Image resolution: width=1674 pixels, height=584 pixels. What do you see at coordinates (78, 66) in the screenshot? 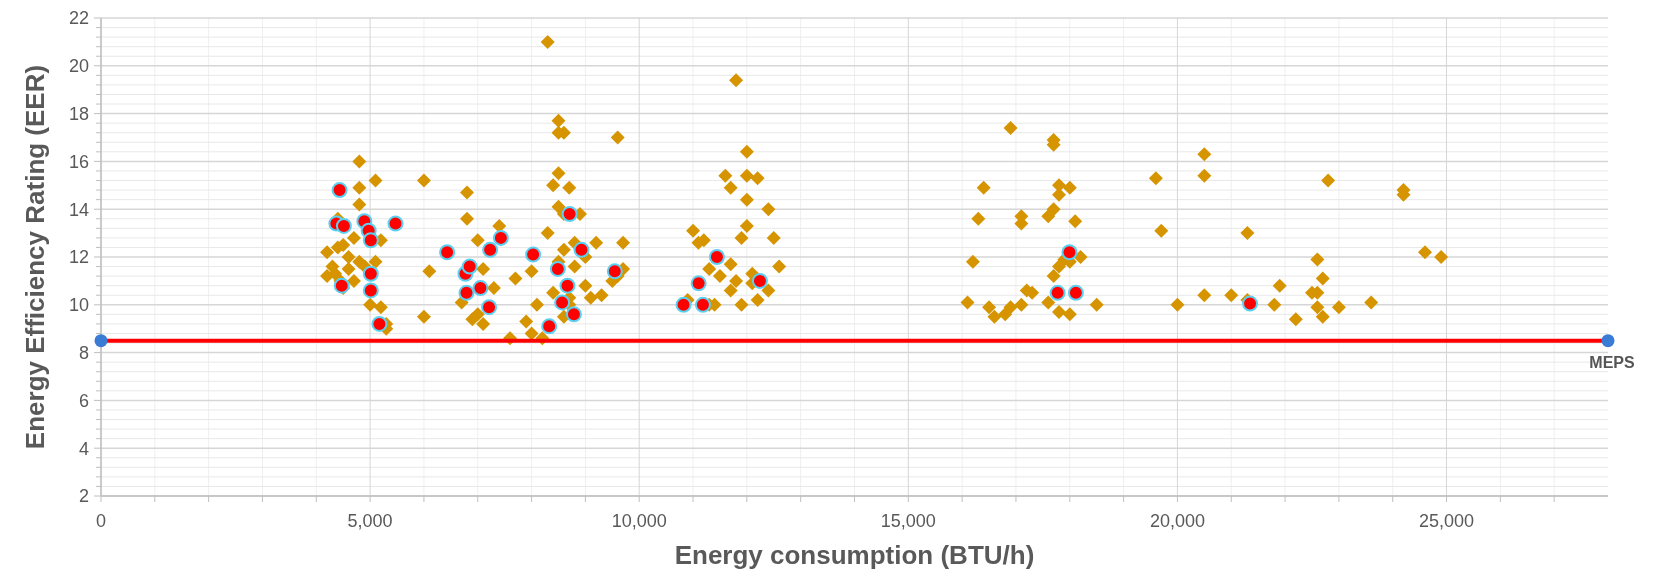
I see `y-tick-label: 20` at bounding box center [78, 66].